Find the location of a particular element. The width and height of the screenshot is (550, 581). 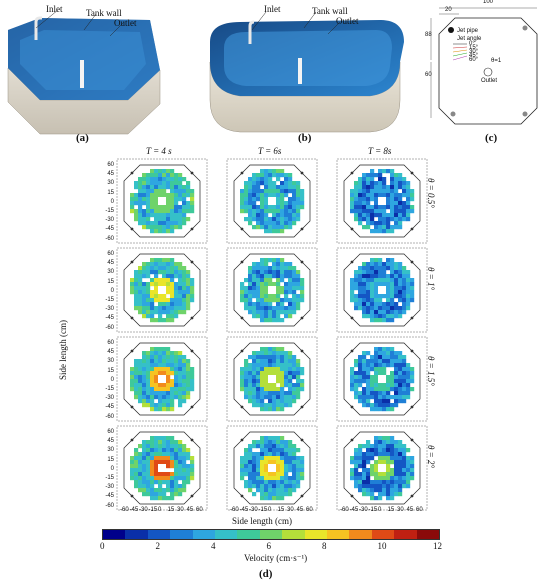

dim-top: 100 is located at coordinates (488, 2).